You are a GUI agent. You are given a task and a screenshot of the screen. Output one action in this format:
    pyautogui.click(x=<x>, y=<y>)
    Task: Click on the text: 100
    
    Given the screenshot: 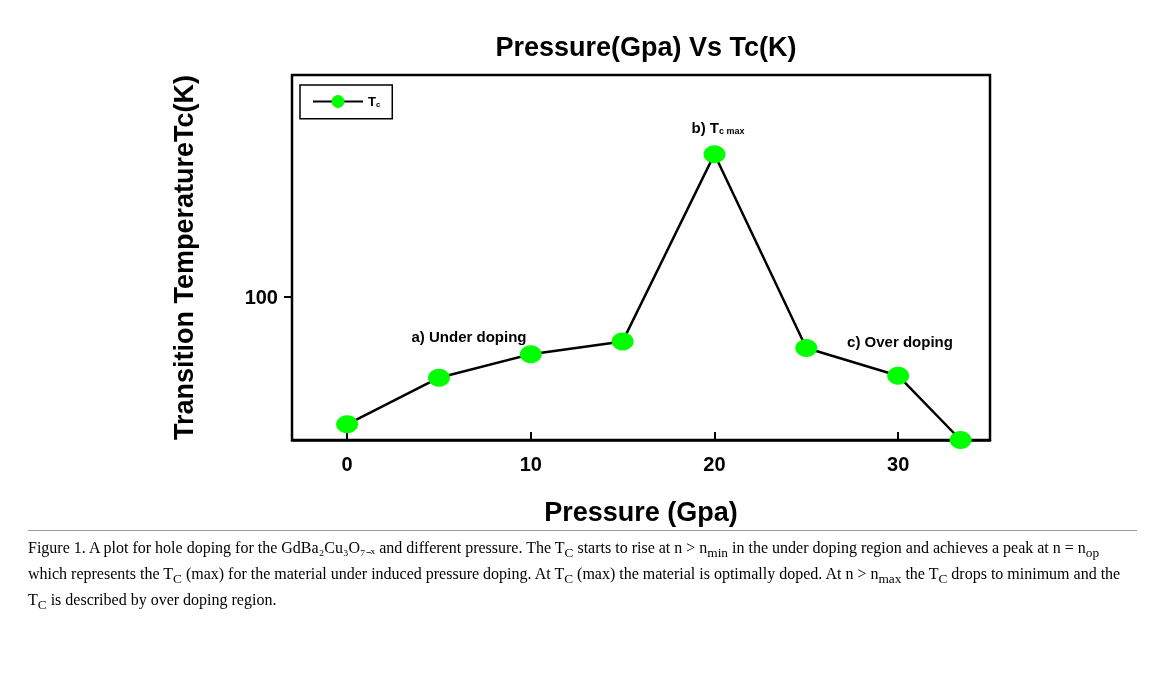 What is the action you would take?
    pyautogui.click(x=261, y=297)
    